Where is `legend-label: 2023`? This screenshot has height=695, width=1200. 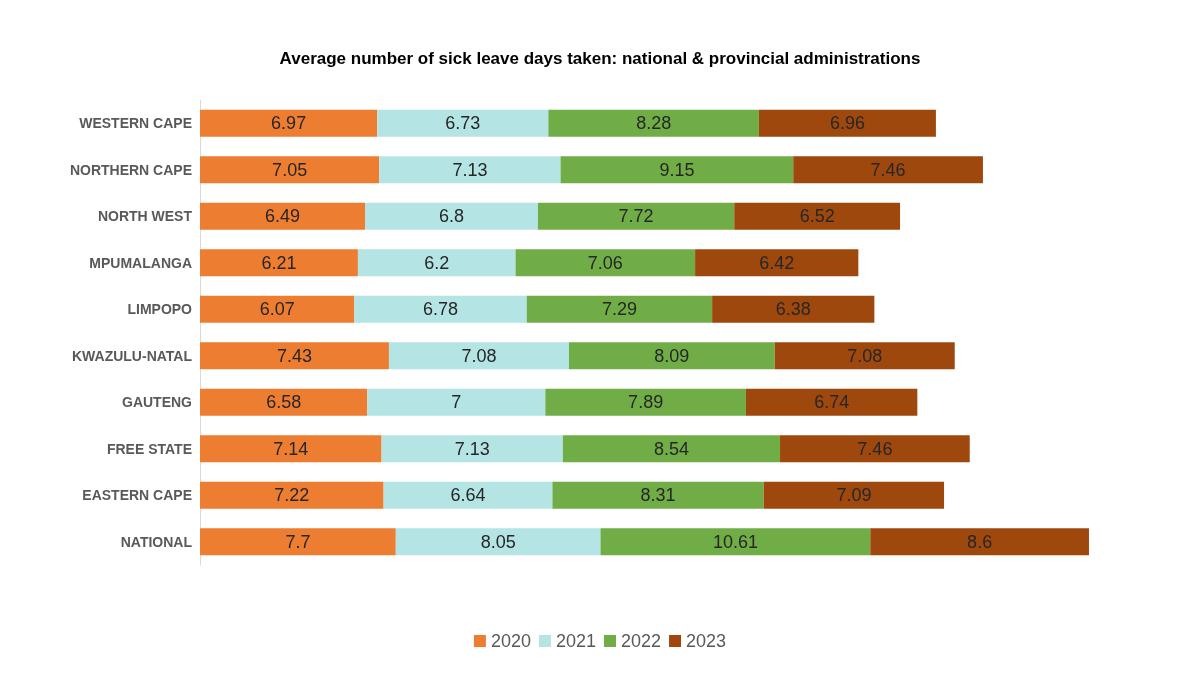 legend-label: 2023 is located at coordinates (706, 641).